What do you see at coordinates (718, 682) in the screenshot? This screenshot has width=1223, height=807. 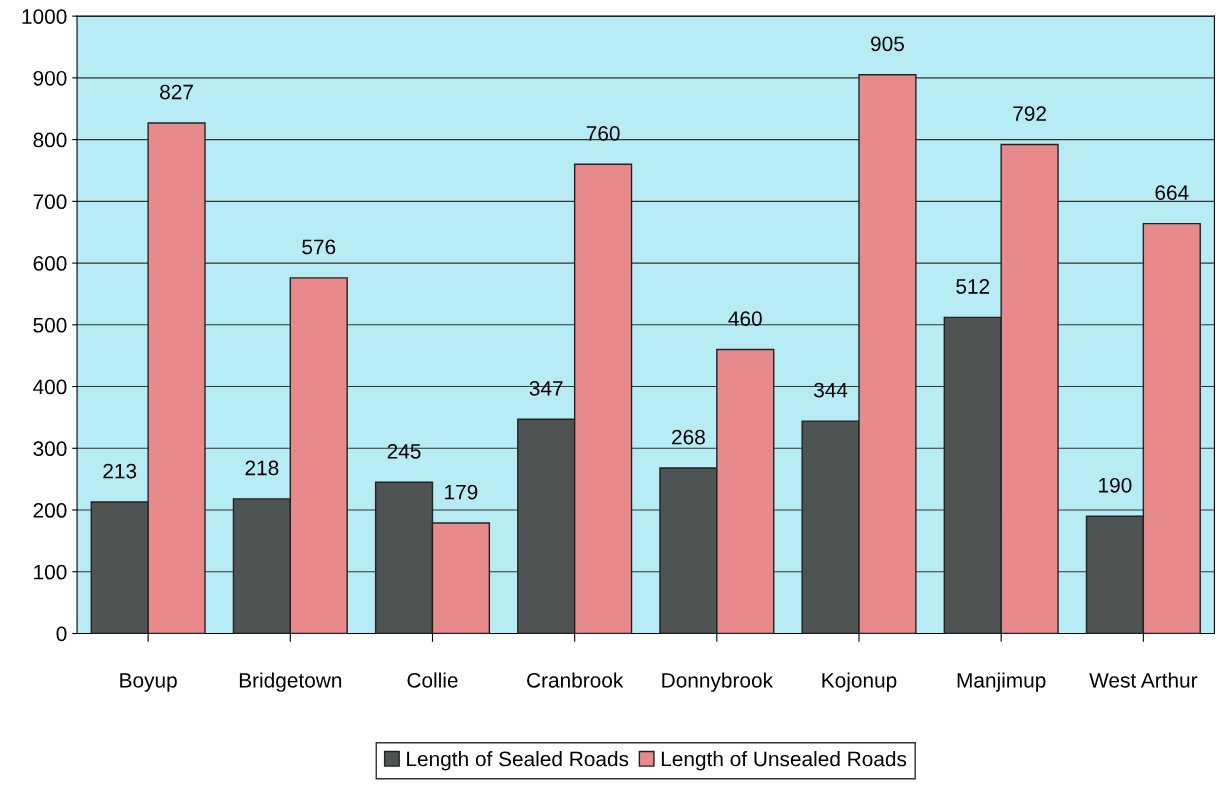 I see `x-tick-label: Donnybrook` at bounding box center [718, 682].